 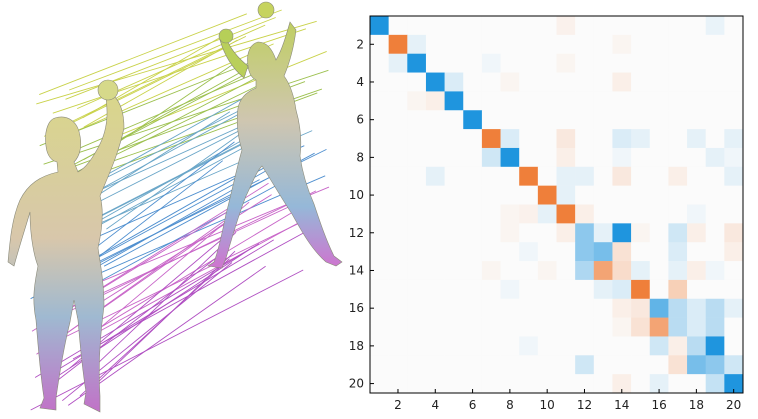 What do you see at coordinates (360, 120) in the screenshot?
I see `y-tick-label: 6` at bounding box center [360, 120].